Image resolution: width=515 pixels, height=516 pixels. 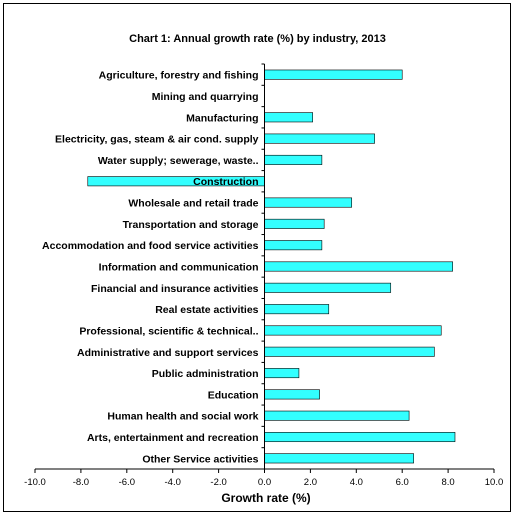 What do you see at coordinates (222, 118) in the screenshot?
I see `category-label-2: Manufacturing` at bounding box center [222, 118].